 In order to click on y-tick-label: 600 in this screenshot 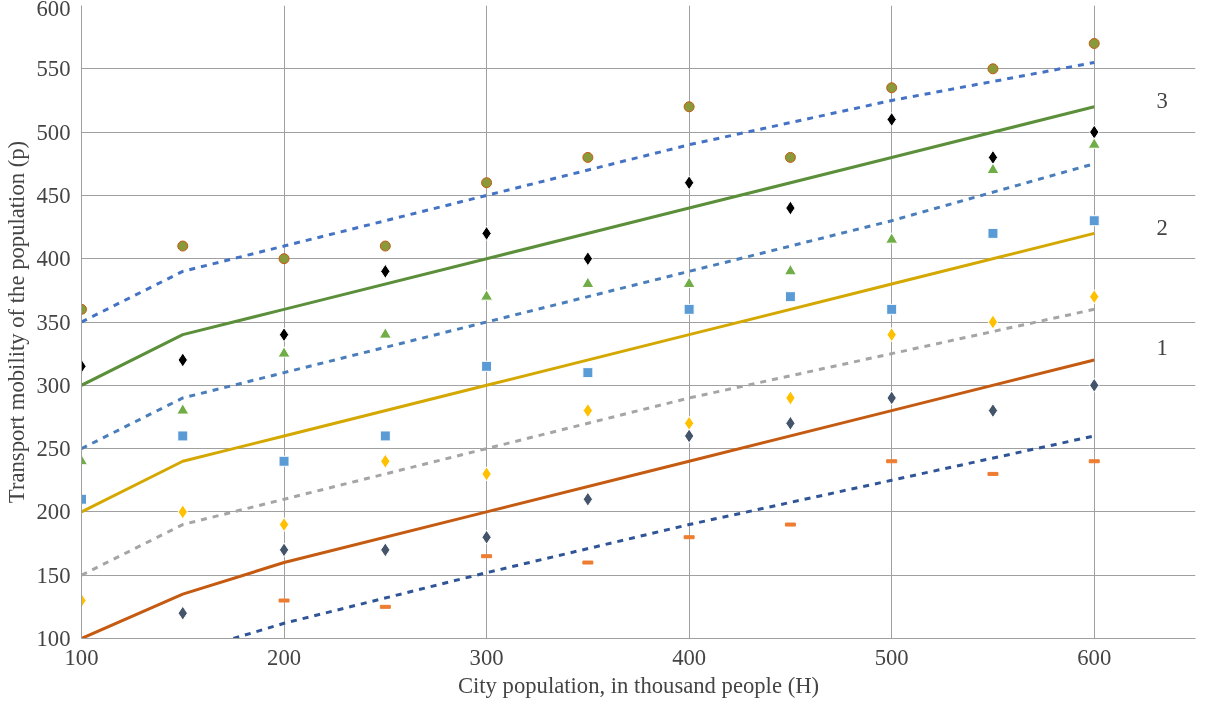, I will do `click(53, 10)`.